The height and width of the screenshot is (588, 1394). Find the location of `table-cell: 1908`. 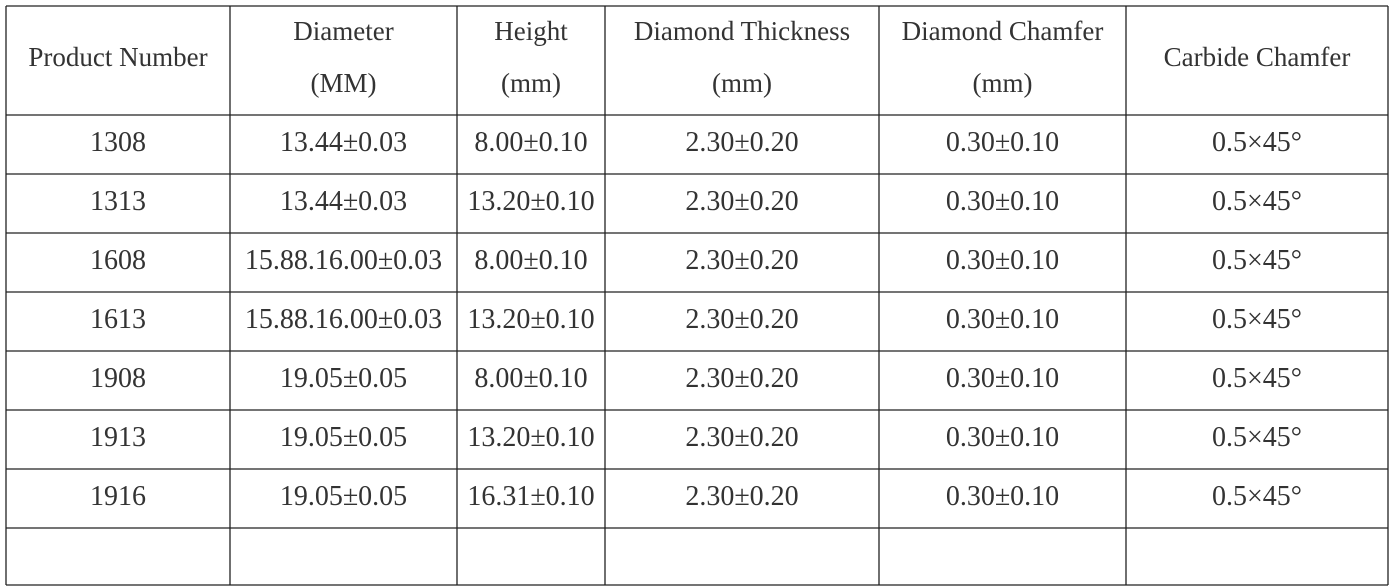

table-cell: 1908 is located at coordinates (118, 378).